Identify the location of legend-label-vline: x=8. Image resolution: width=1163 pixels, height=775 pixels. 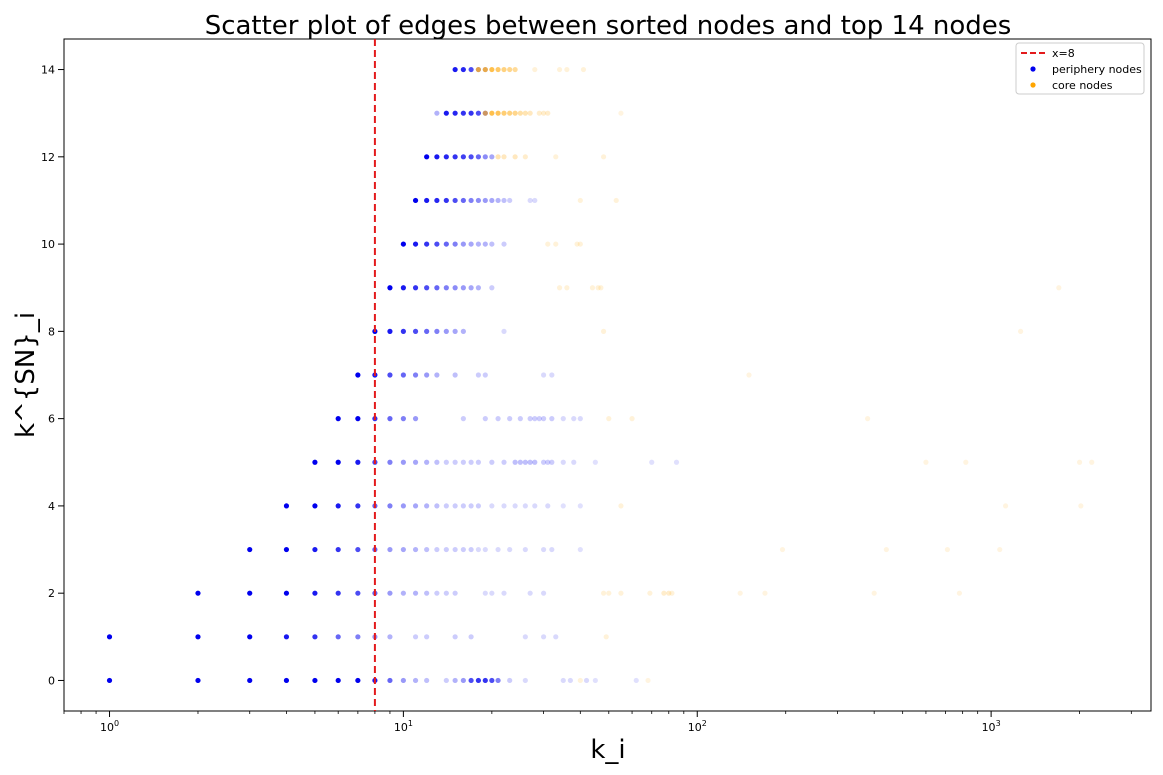
(1063, 53).